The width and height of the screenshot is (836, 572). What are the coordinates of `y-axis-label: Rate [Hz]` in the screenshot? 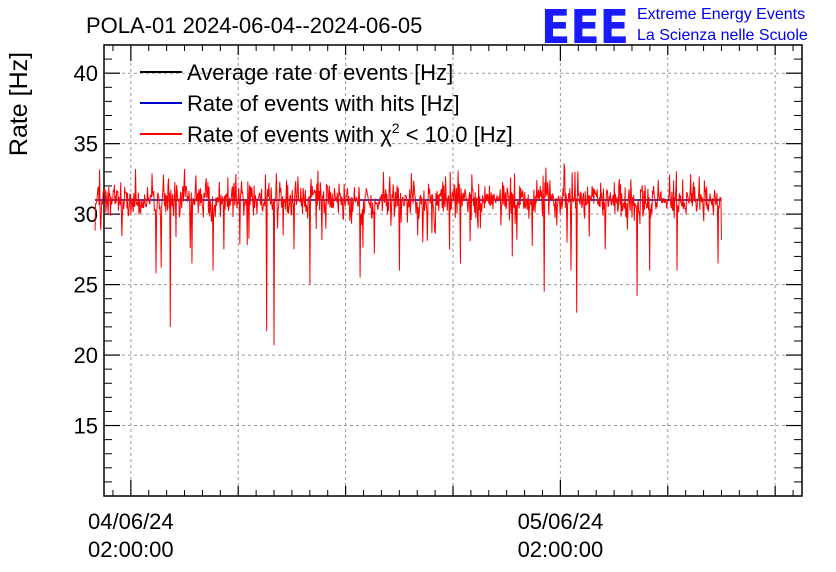 It's located at (19, 104).